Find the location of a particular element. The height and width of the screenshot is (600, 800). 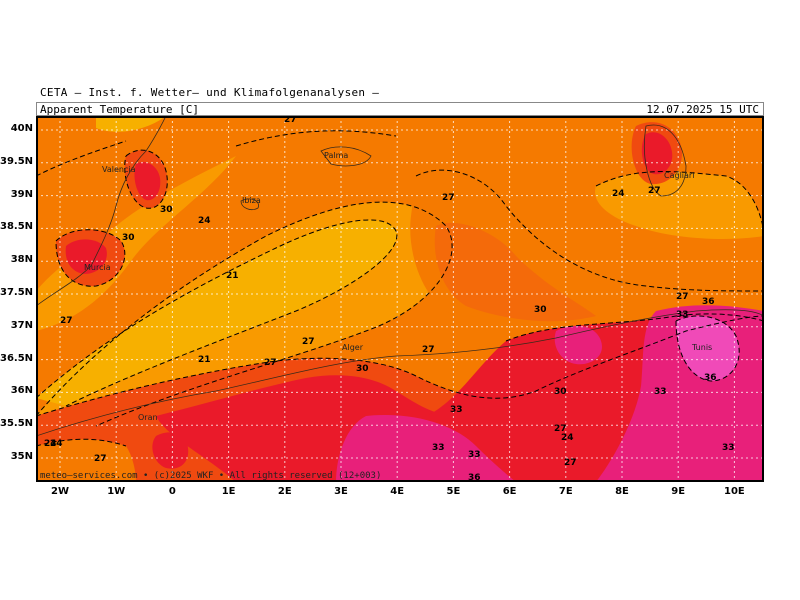

place-alger: Alger is located at coordinates (353, 347).